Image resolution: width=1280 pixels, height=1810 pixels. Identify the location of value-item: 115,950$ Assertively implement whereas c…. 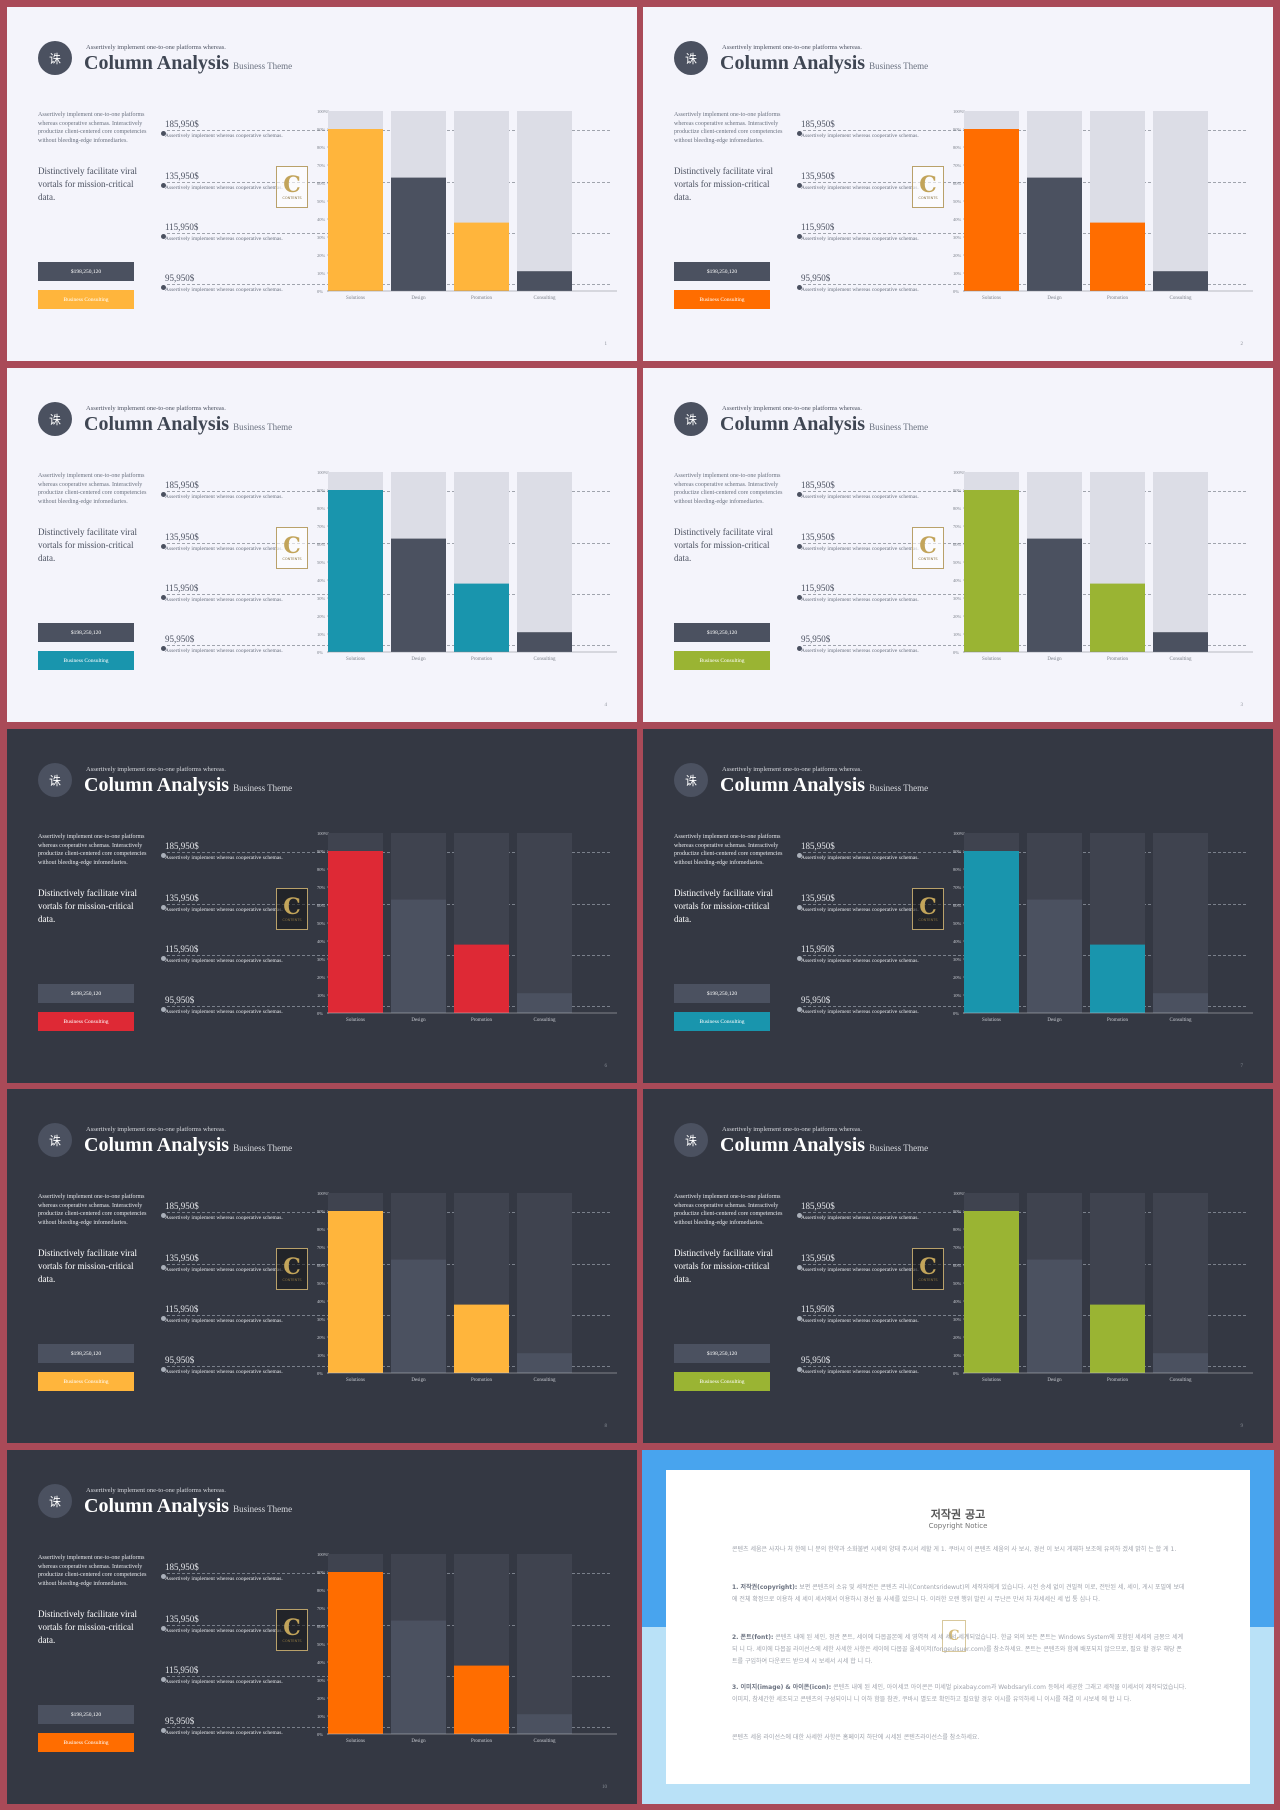
(223, 594).